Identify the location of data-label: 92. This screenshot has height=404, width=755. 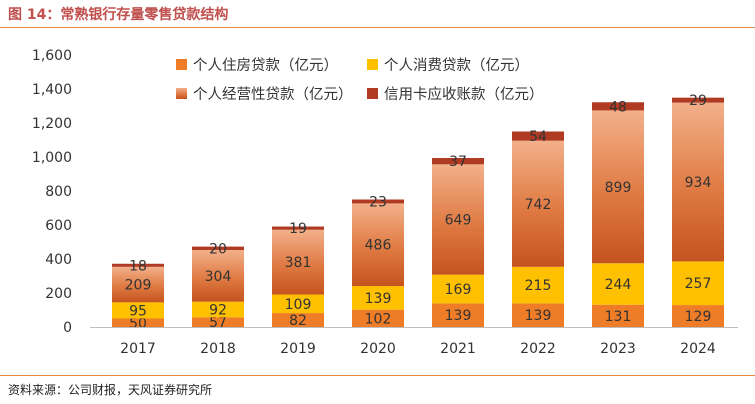
(218, 310).